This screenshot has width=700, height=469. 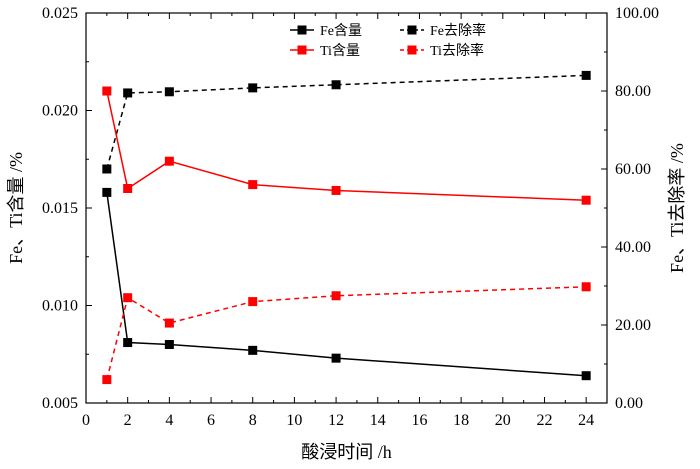 I want to click on y-left-tick-label: 0.025, so click(x=60, y=13).